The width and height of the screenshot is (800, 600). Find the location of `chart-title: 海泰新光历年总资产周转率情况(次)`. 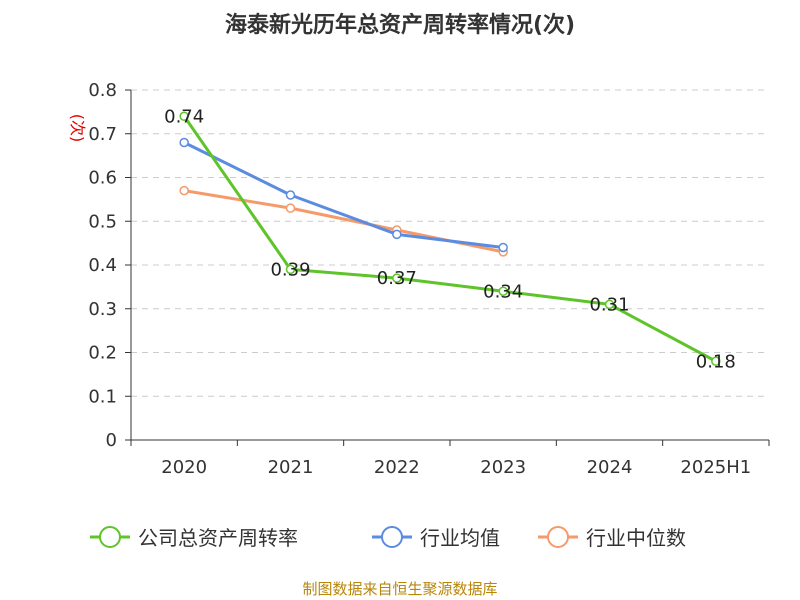

chart-title: 海泰新光历年总资产周转率情况(次) is located at coordinates (400, 25).